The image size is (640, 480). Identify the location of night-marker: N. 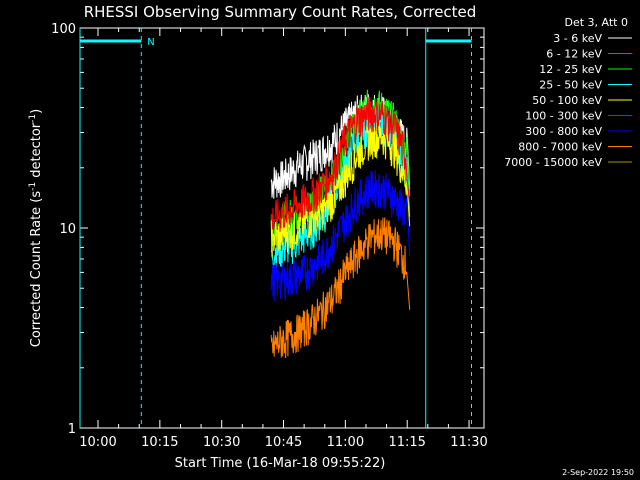
(150, 42).